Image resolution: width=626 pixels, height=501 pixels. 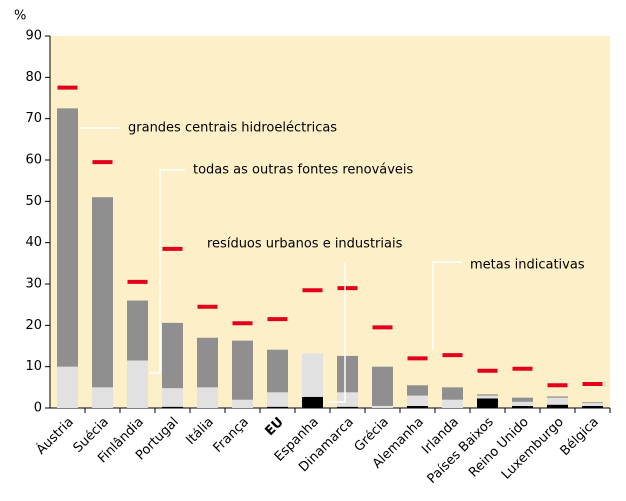 I want to click on y-tick-label: 10, so click(x=33, y=366).